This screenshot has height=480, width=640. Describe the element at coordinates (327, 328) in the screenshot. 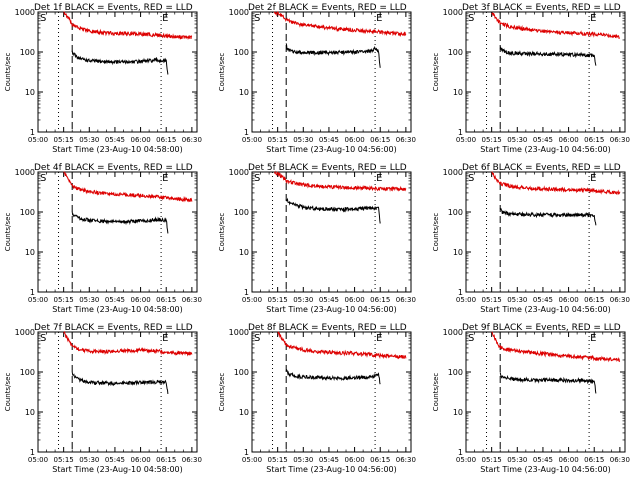

I see `chart-title: Det 8f BLACK = Events, RED = LLD` at that location.